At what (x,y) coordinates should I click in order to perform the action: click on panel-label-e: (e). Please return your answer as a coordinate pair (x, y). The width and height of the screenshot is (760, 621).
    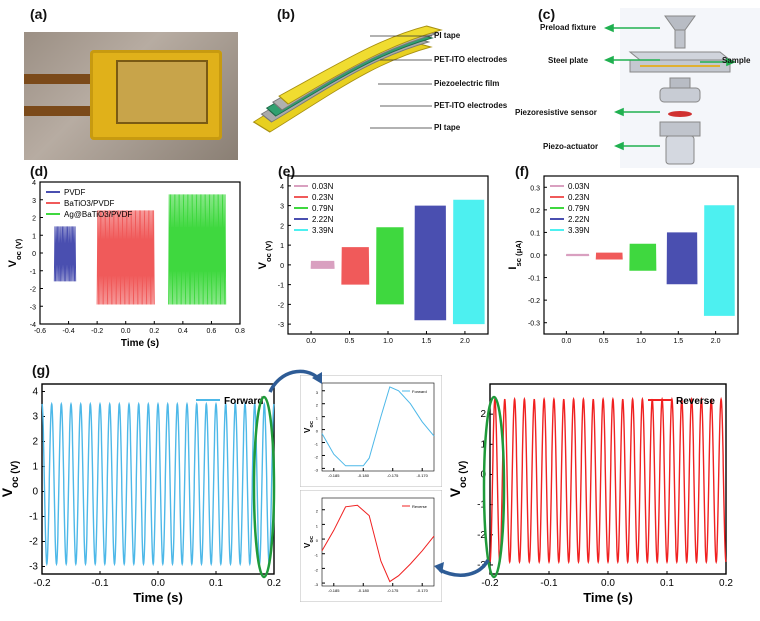
    Looking at the image, I should click on (287, 171).